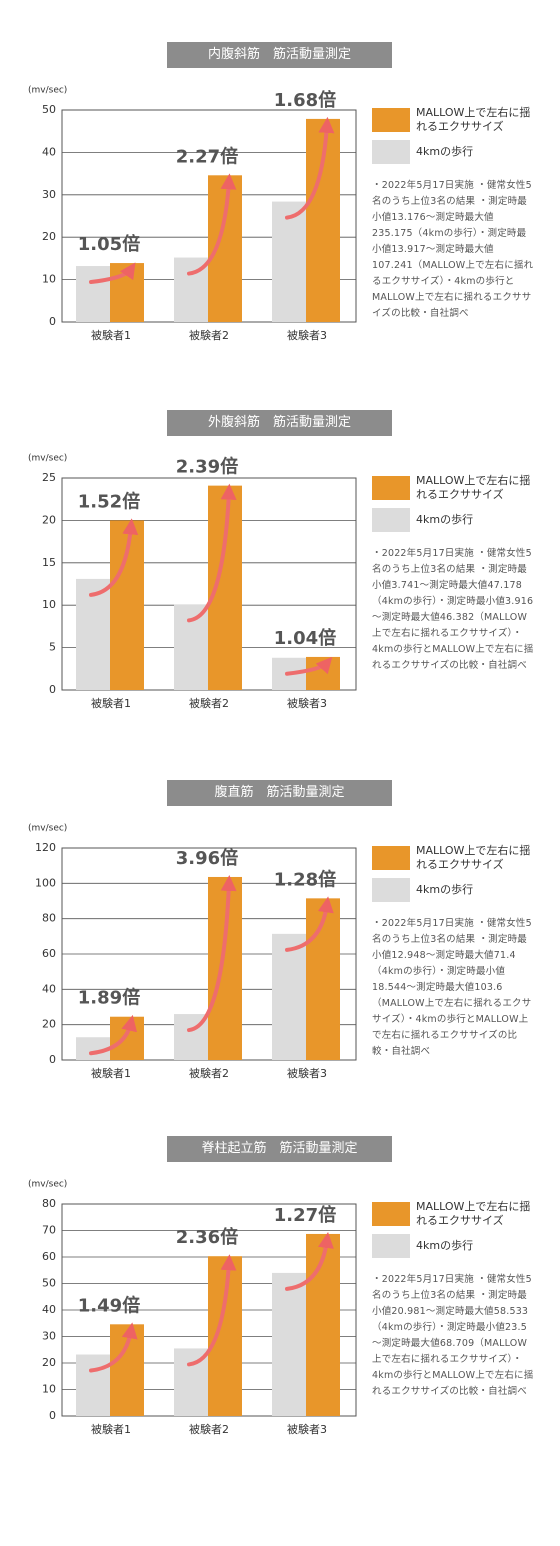 The height and width of the screenshot is (1546, 560). I want to click on ratio-label: 1.05倍, so click(109, 244).